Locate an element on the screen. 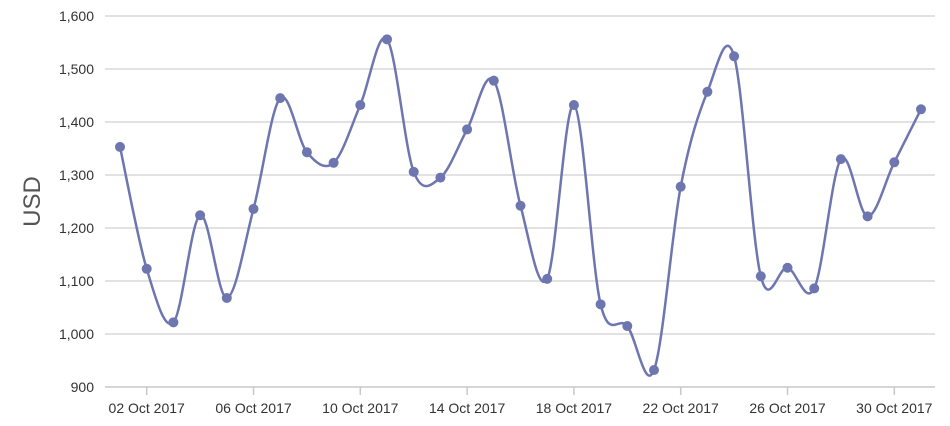 This screenshot has width=950, height=426. y-tick-label: 1,600 is located at coordinates (76, 16).